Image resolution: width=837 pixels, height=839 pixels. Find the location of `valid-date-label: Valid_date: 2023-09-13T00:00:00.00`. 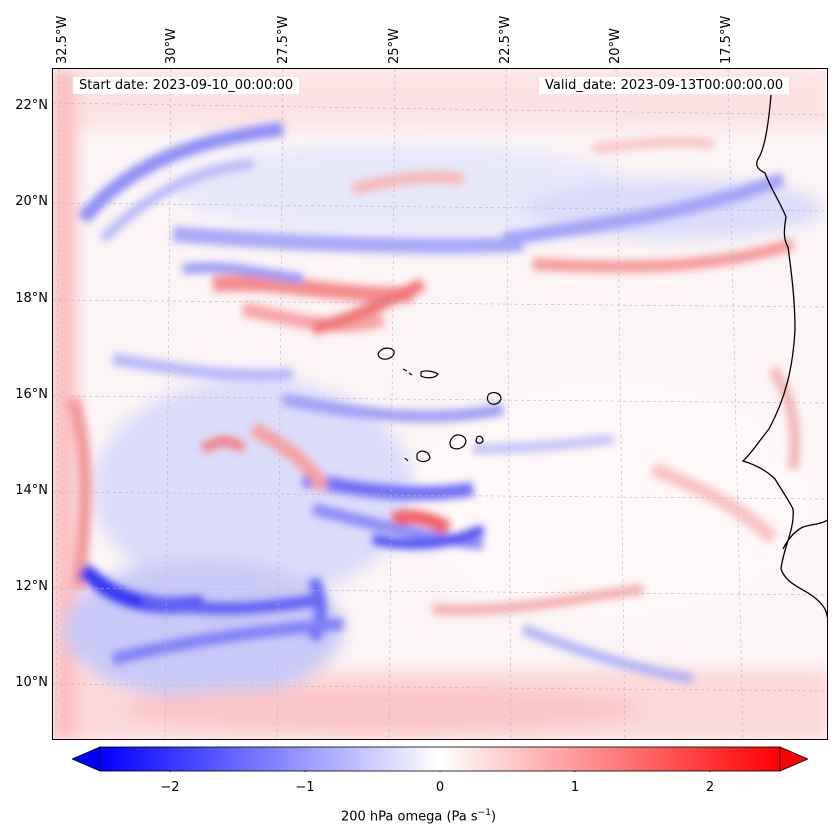

valid-date-label: Valid_date: 2023-09-13T00:00:00.00 is located at coordinates (664, 85).